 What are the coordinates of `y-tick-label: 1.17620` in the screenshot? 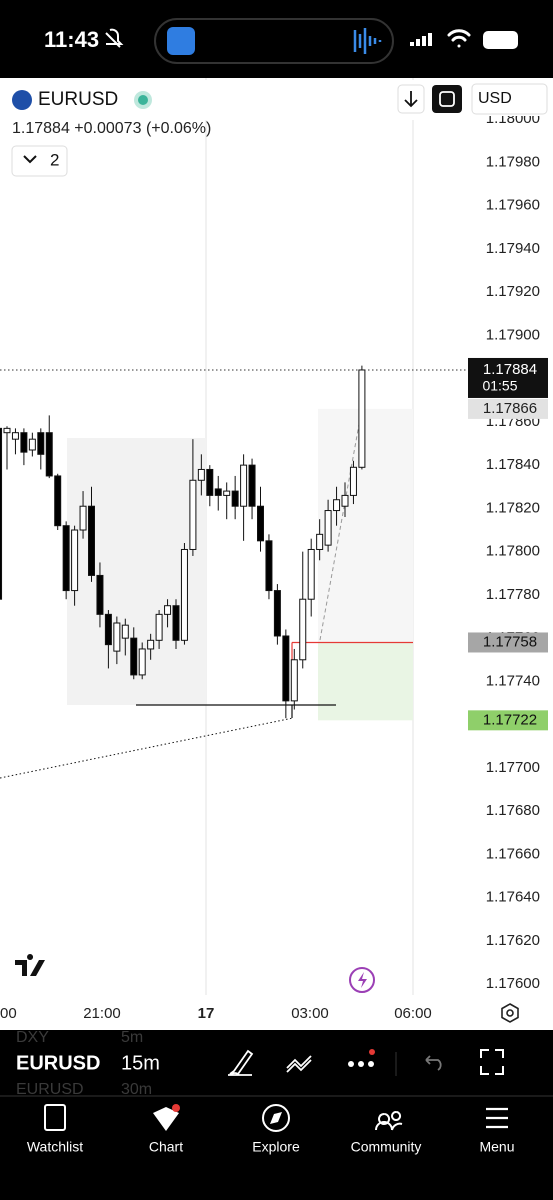 It's located at (513, 940).